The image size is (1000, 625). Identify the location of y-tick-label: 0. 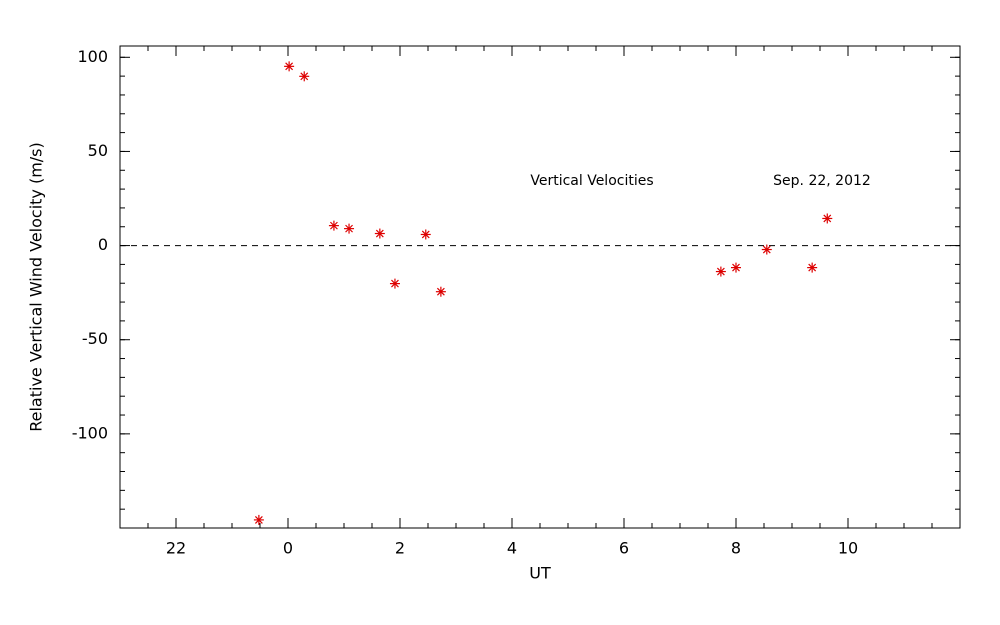
(103, 244).